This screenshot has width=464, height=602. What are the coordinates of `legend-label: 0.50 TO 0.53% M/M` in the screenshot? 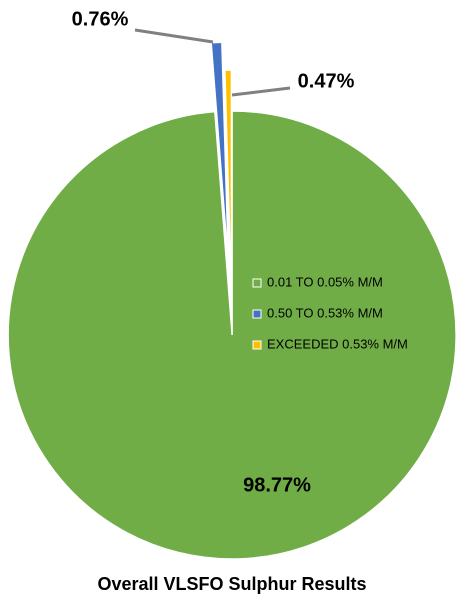 It's located at (325, 312).